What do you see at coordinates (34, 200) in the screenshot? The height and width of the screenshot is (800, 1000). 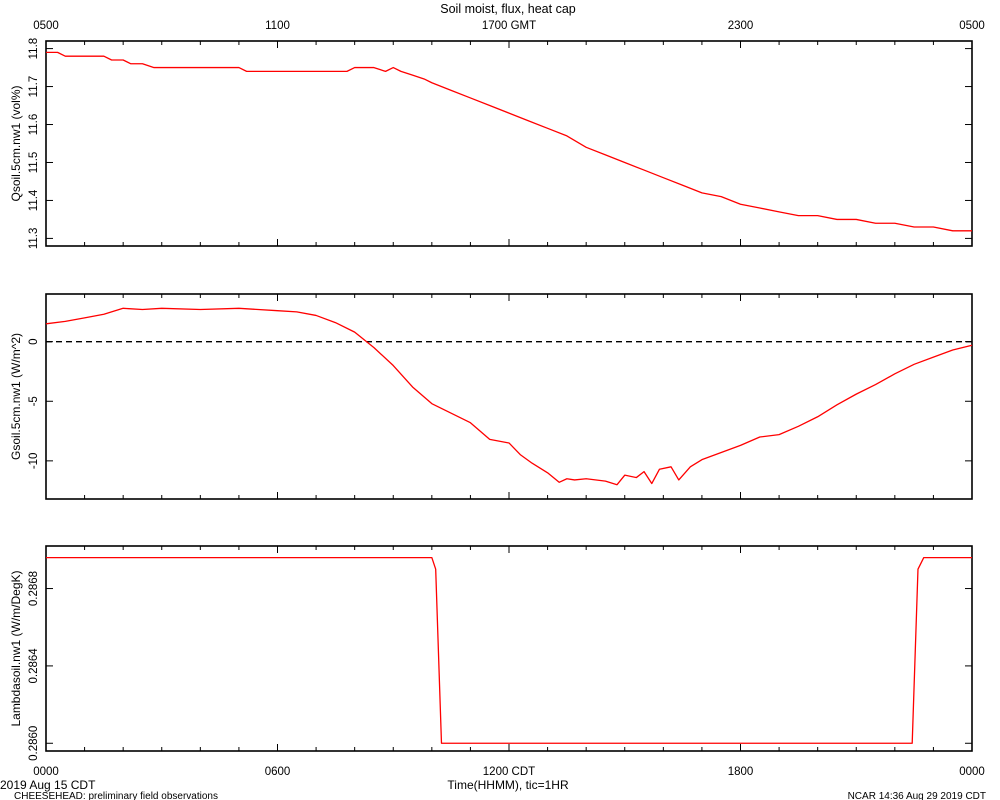 I see `y-tick-label: 11.4` at bounding box center [34, 200].